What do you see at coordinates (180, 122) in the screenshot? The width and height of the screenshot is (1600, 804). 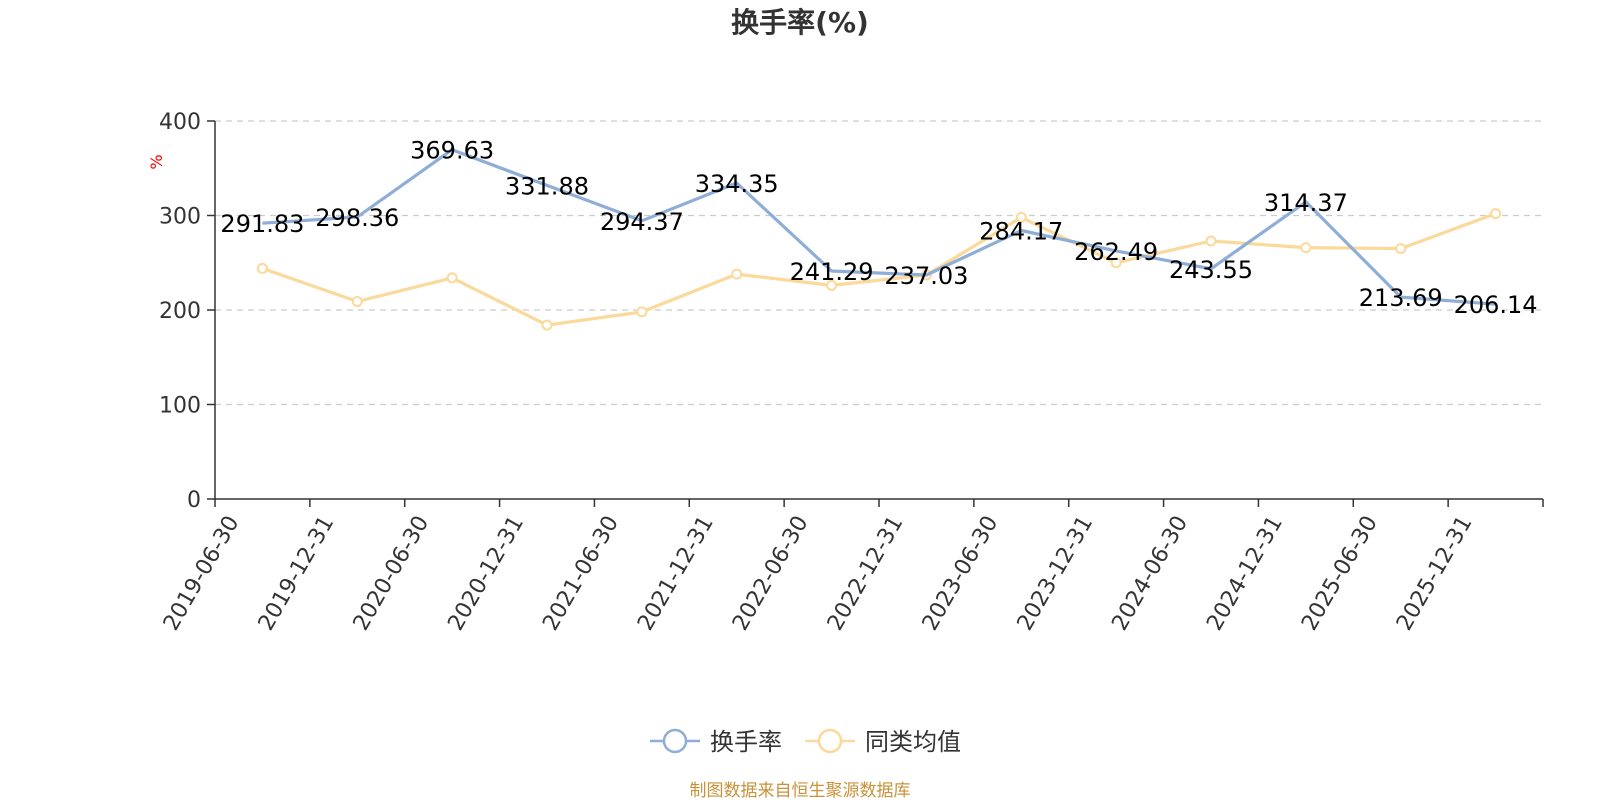 I see `y-tick-label: 400` at bounding box center [180, 122].